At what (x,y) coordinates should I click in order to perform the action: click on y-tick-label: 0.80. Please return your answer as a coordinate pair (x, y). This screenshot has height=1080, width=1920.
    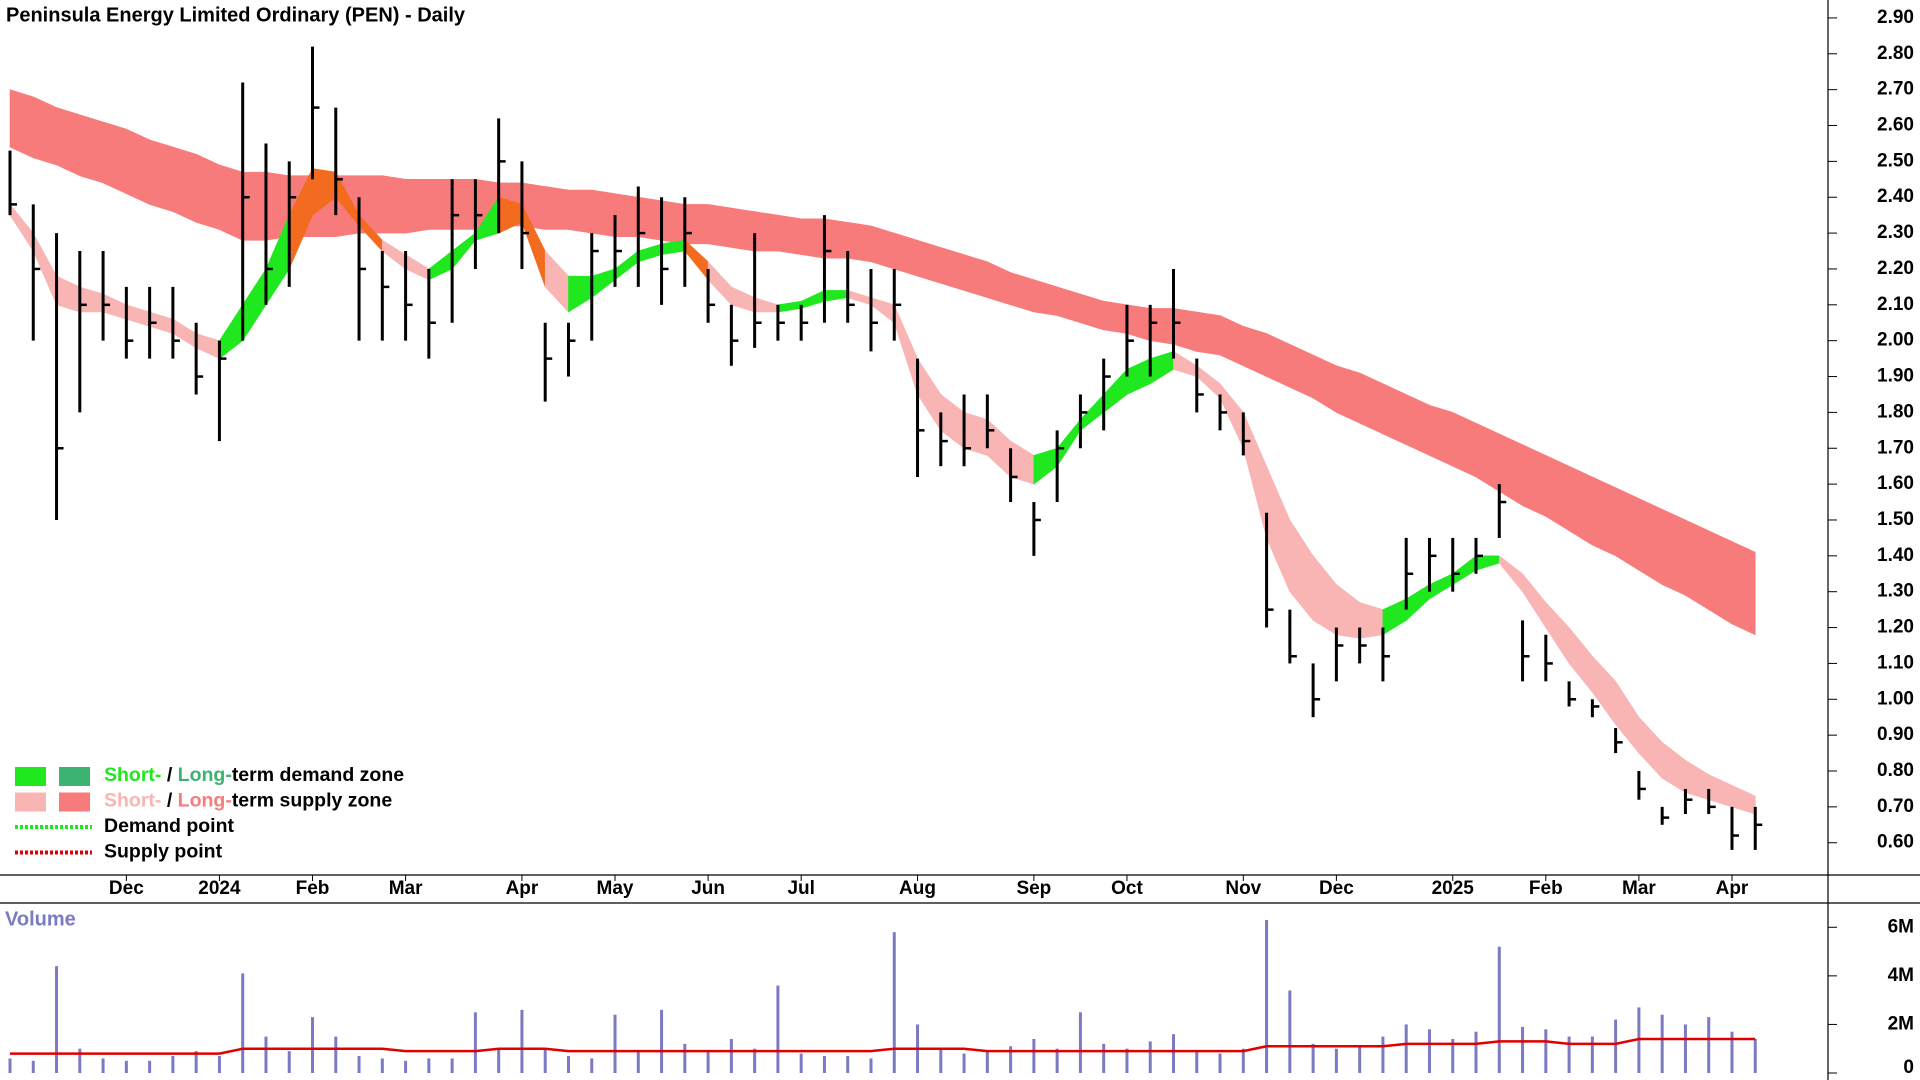
    Looking at the image, I should click on (1895, 770).